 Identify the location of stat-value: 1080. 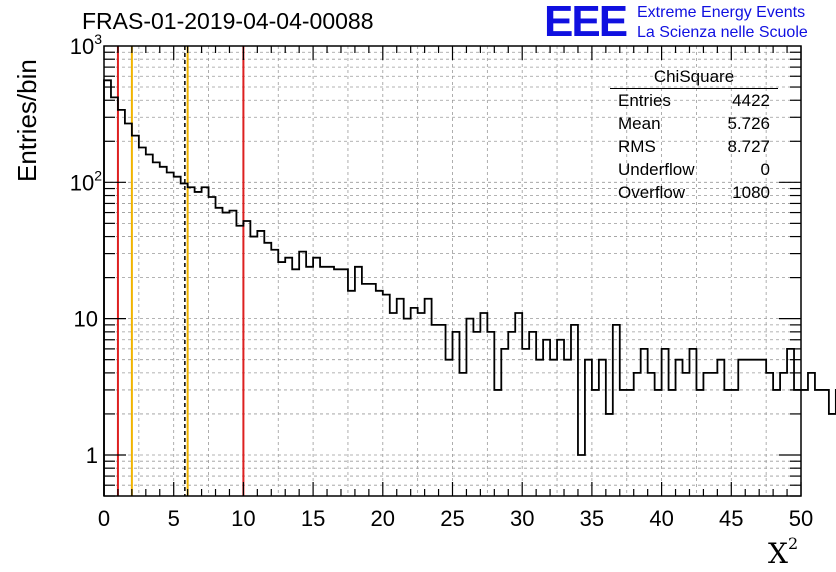
(751, 192).